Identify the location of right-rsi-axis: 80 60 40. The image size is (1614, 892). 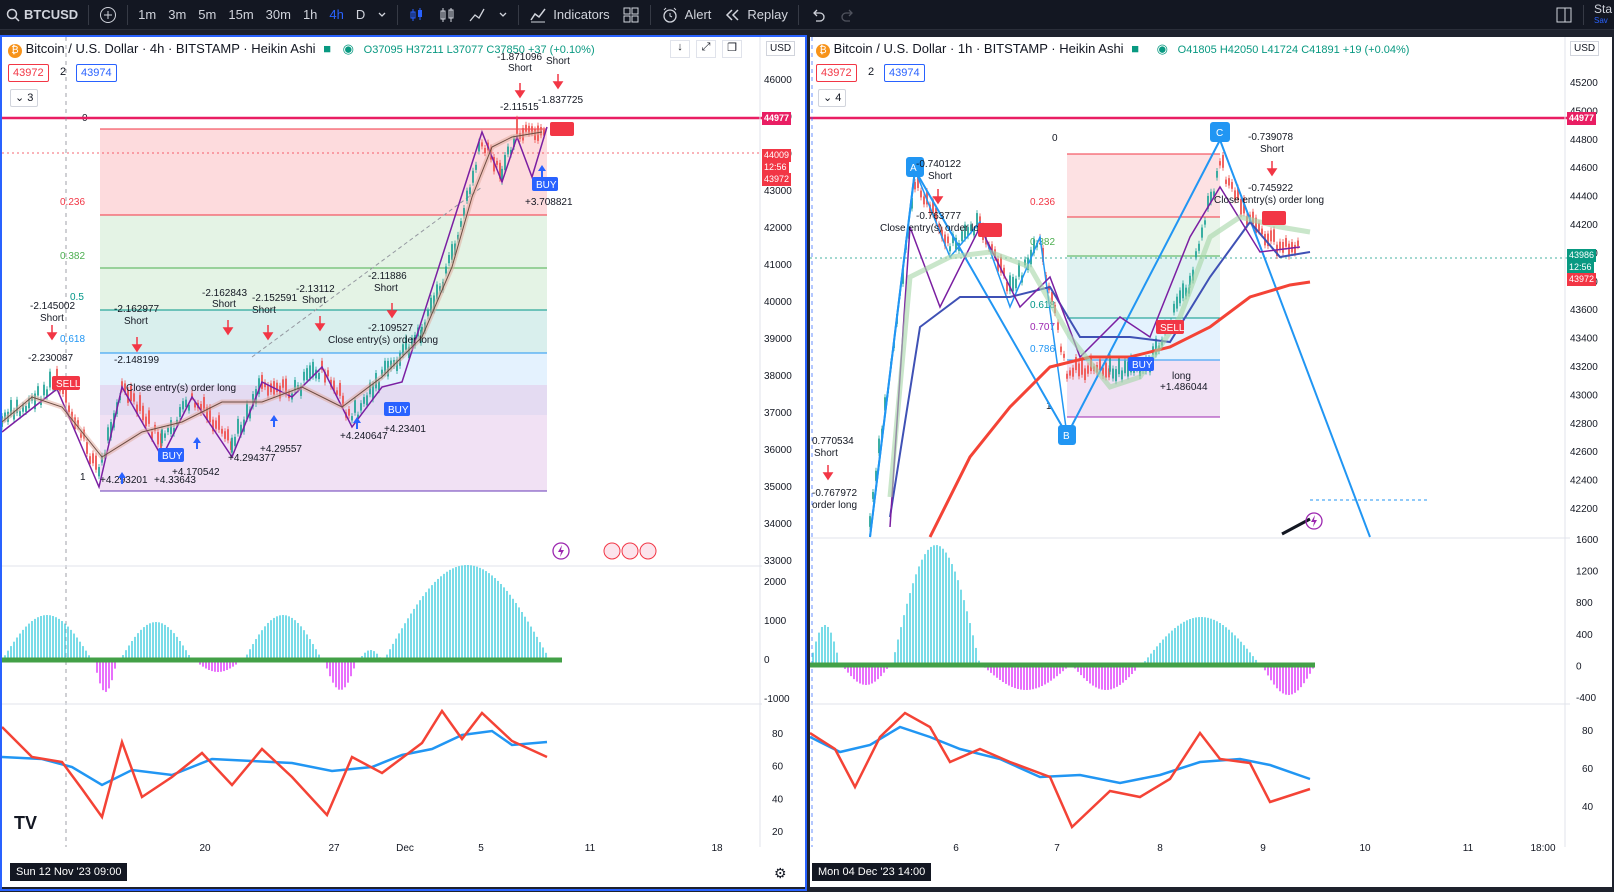
(1588, 769).